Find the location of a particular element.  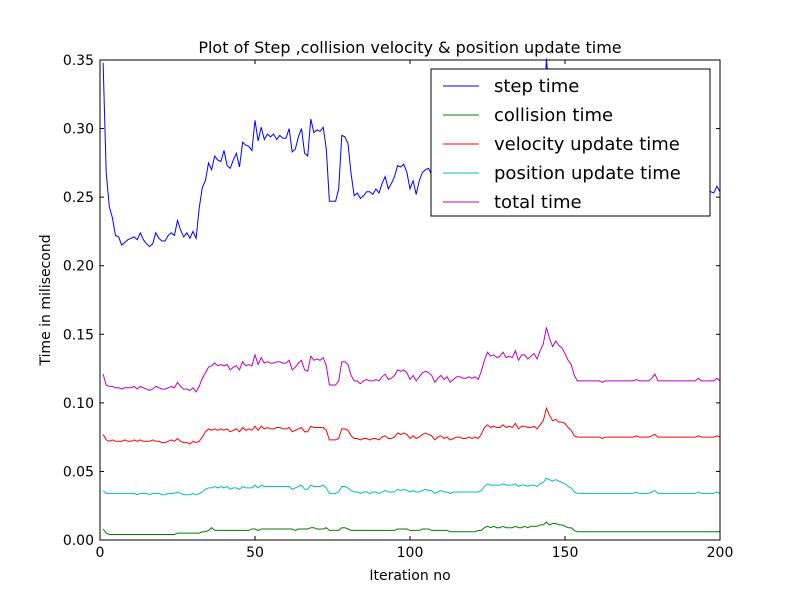

legend-label: position update time is located at coordinates (587, 173).